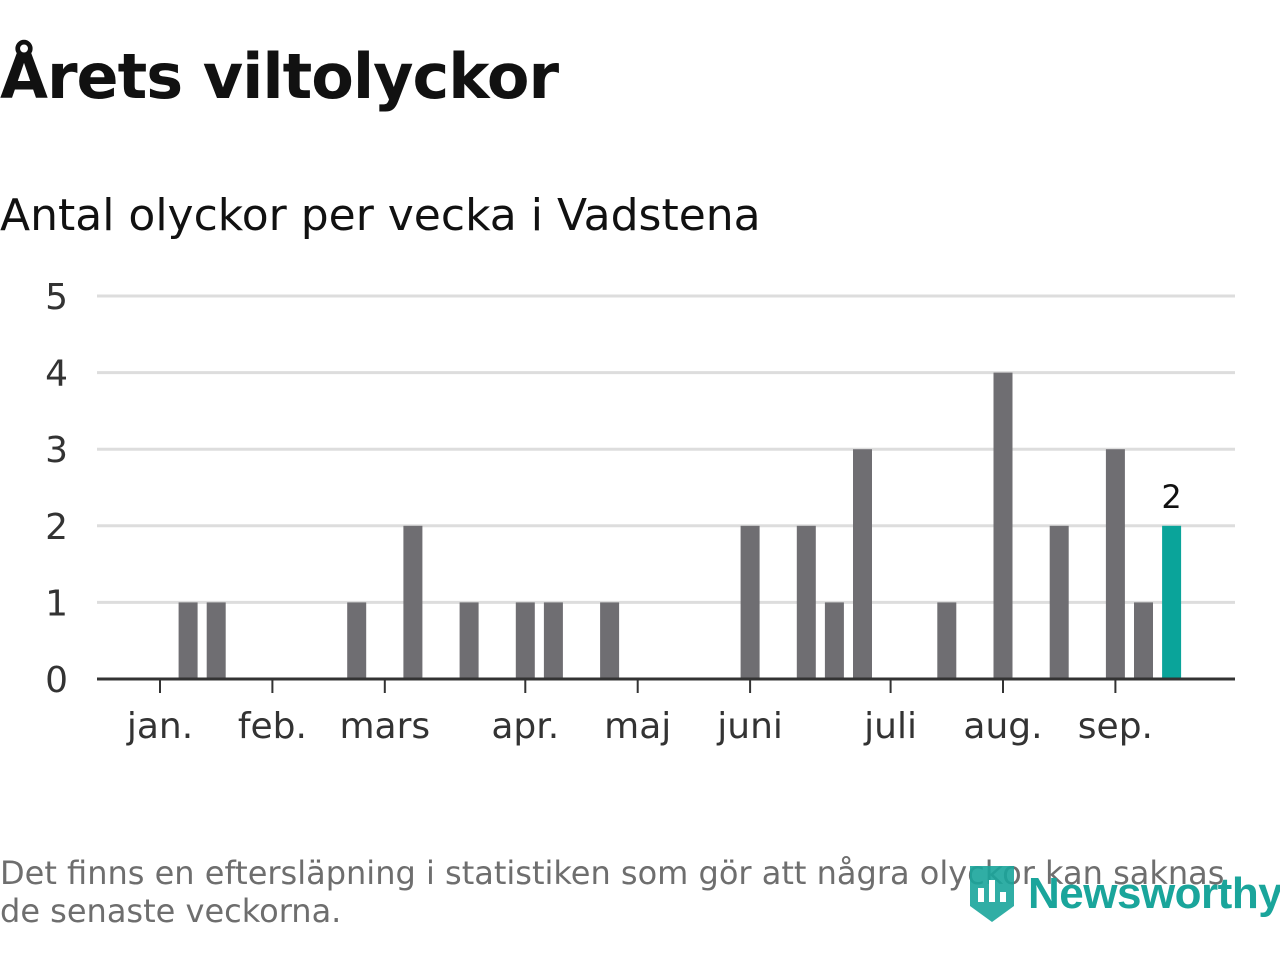  I want to click on x-tick-label: maj, so click(637, 726).